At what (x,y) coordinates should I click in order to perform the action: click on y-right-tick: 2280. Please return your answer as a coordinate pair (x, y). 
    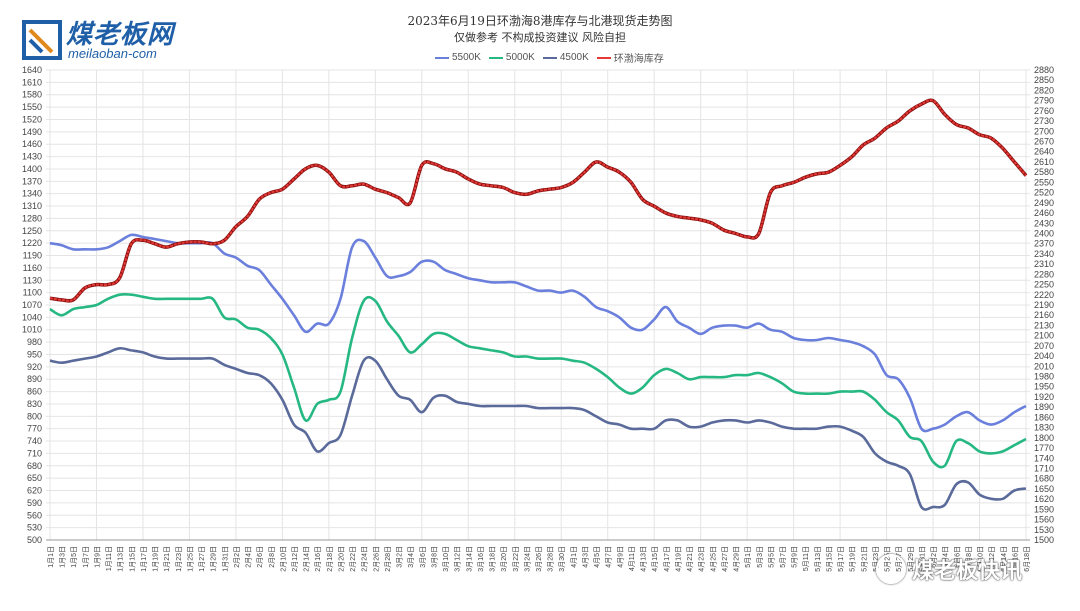
    Looking at the image, I should click on (1044, 274).